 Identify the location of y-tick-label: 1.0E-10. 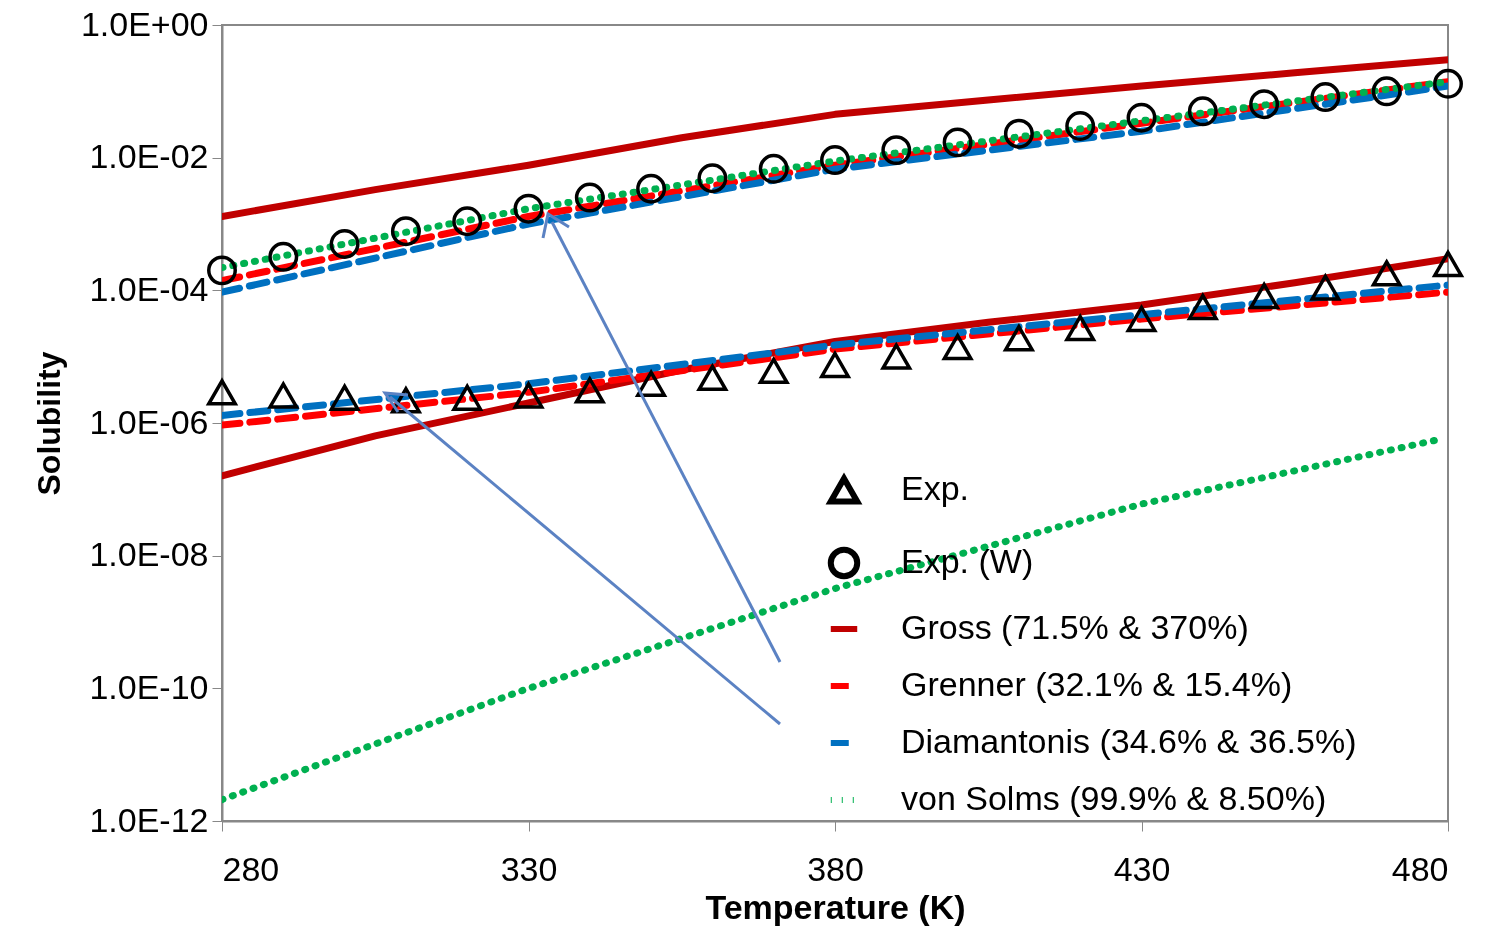
(149, 686).